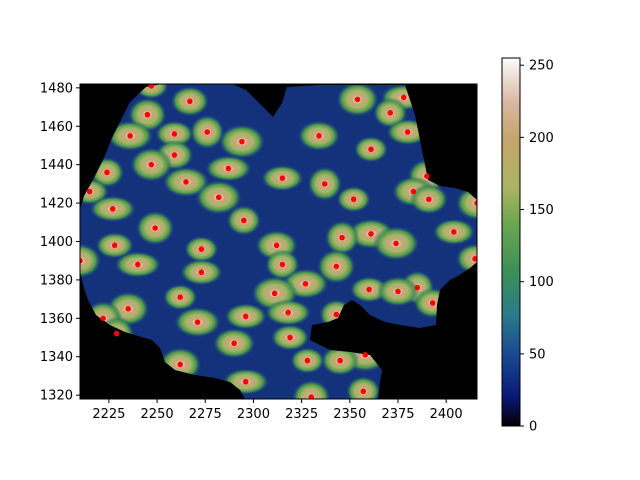 This screenshot has width=640, height=480. What do you see at coordinates (397, 414) in the screenshot?
I see `x-tick-label: 2375` at bounding box center [397, 414].